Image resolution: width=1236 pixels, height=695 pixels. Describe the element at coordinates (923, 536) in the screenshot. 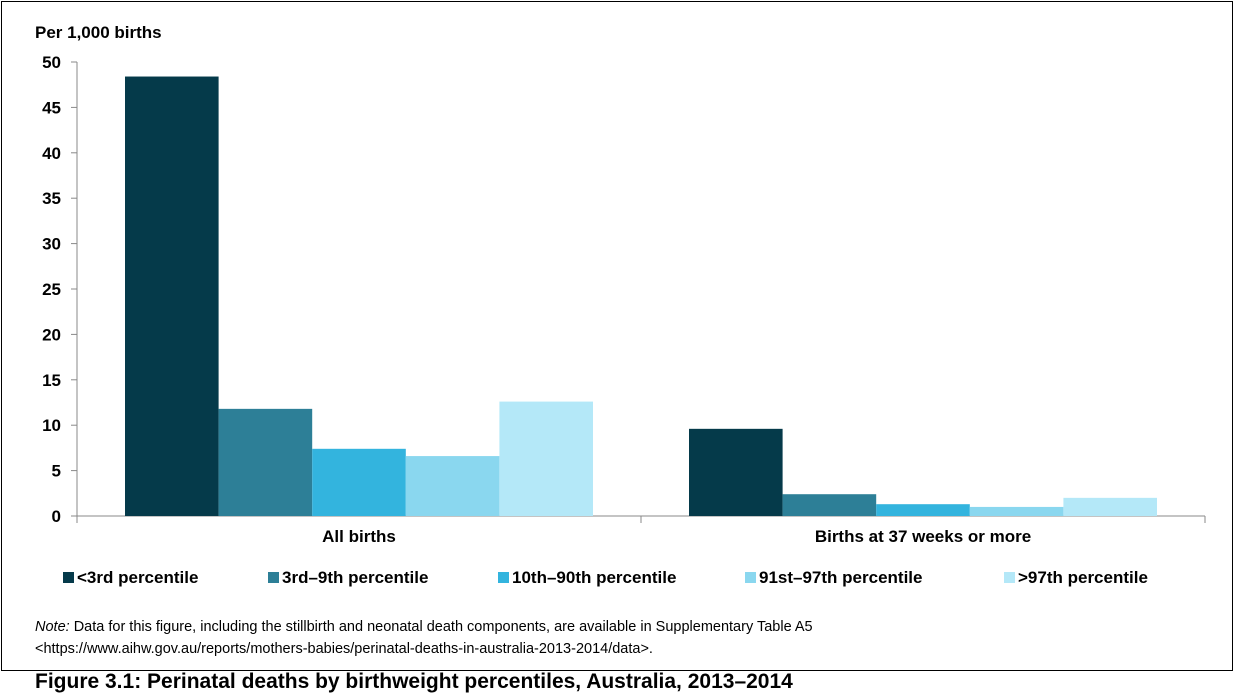

I see `x-category-label: Births at 37 weeks or more` at that location.